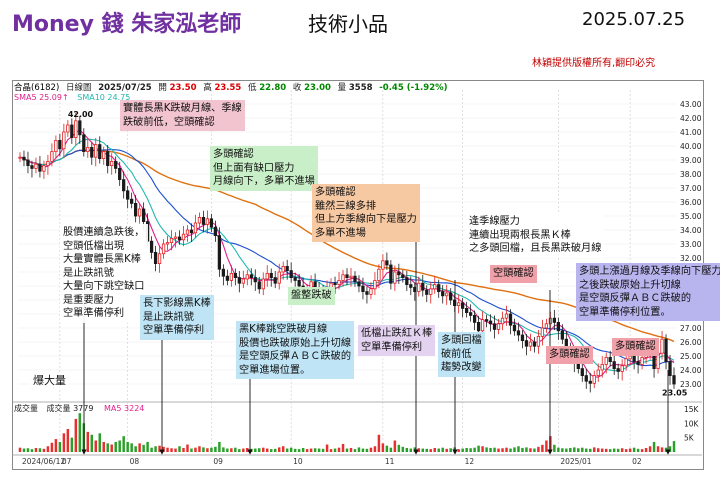 This screenshot has height=496, width=720. Describe the element at coordinates (125, 88) in the screenshot. I see `quote-date: 2025/07/25` at that location.